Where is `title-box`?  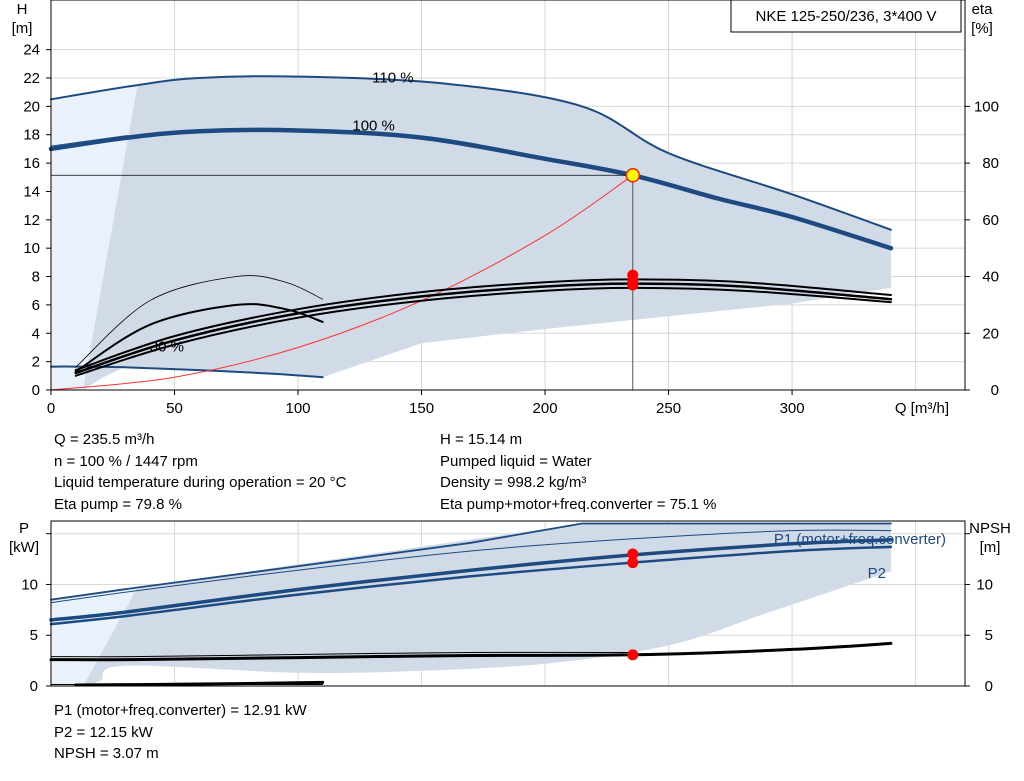
title-box is located at coordinates (846, 16).